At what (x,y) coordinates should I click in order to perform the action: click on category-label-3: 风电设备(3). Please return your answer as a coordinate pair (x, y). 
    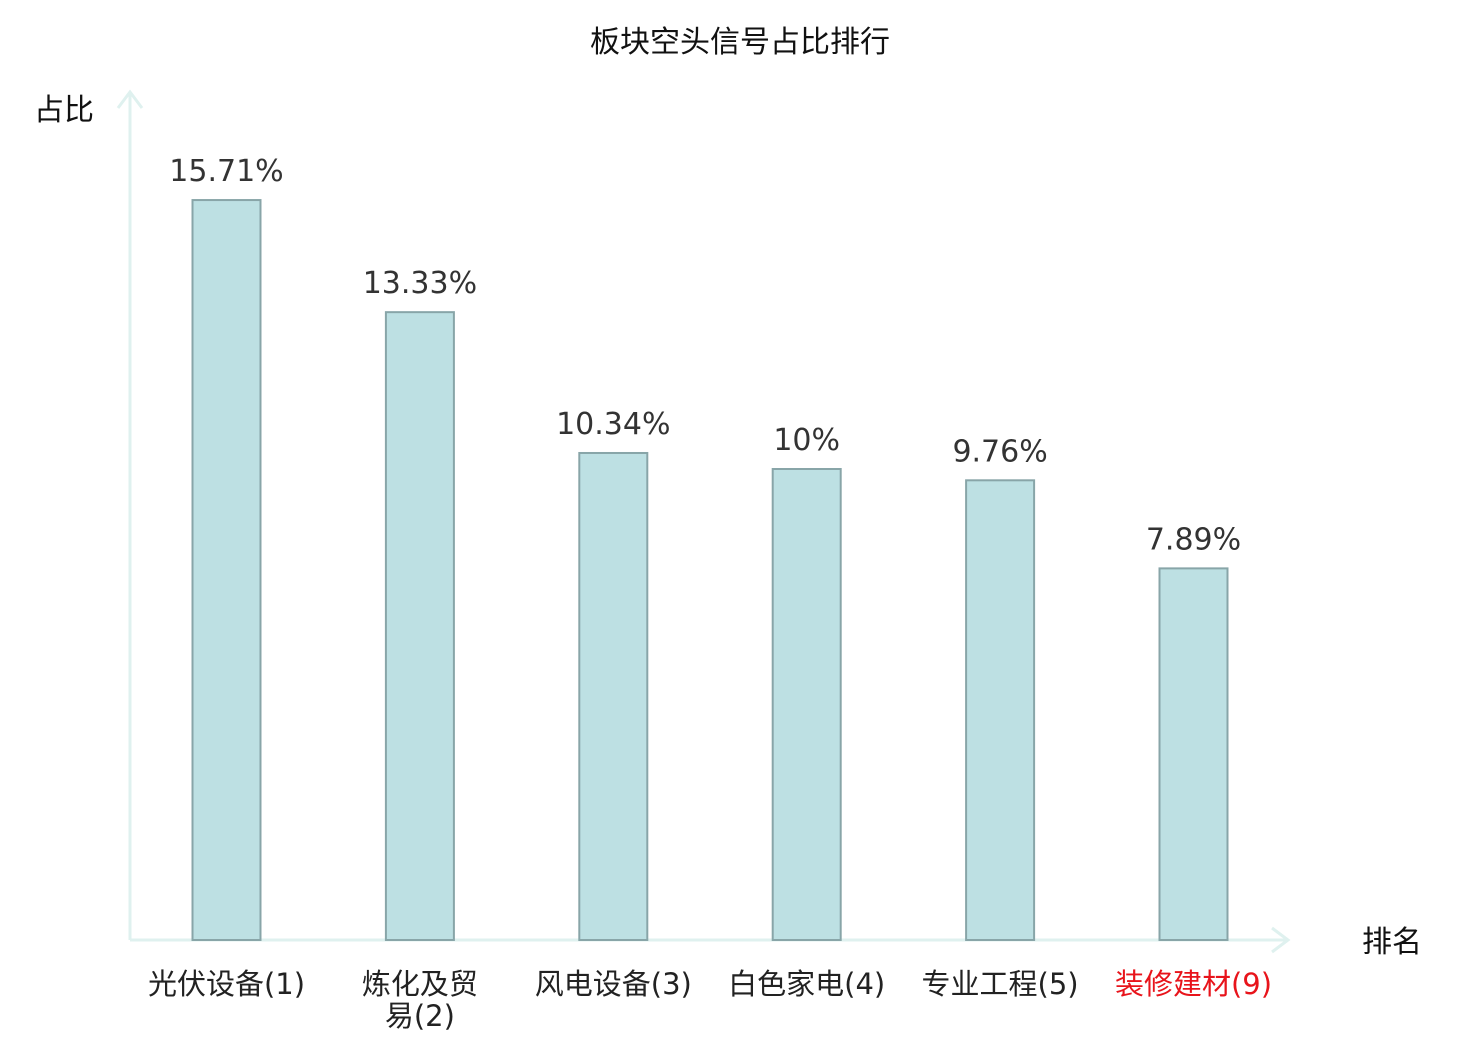
    Looking at the image, I should click on (613, 984).